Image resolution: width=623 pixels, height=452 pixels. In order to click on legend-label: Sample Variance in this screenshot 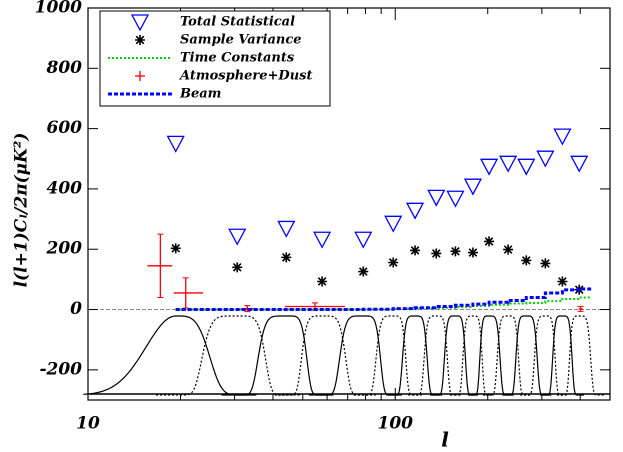, I will do `click(241, 40)`.